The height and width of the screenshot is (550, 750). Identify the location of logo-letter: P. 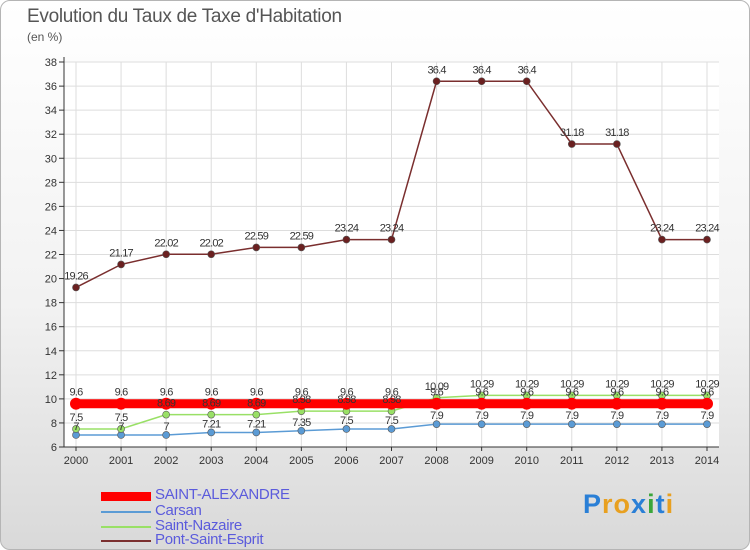
(593, 504).